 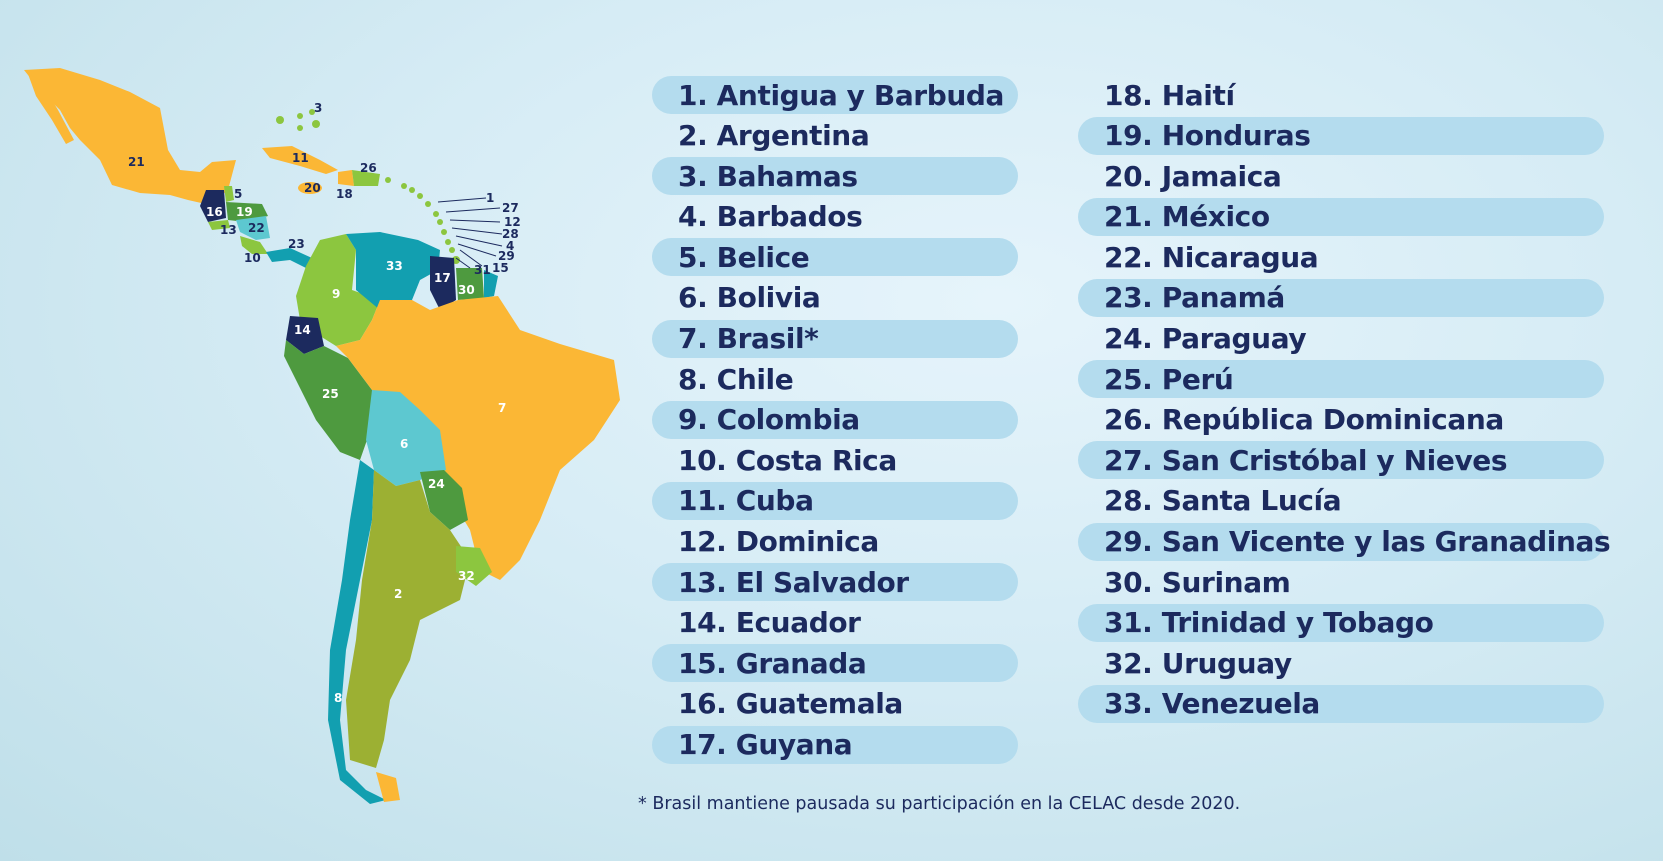 What do you see at coordinates (444, 500) in the screenshot?
I see `region-paraguay` at bounding box center [444, 500].